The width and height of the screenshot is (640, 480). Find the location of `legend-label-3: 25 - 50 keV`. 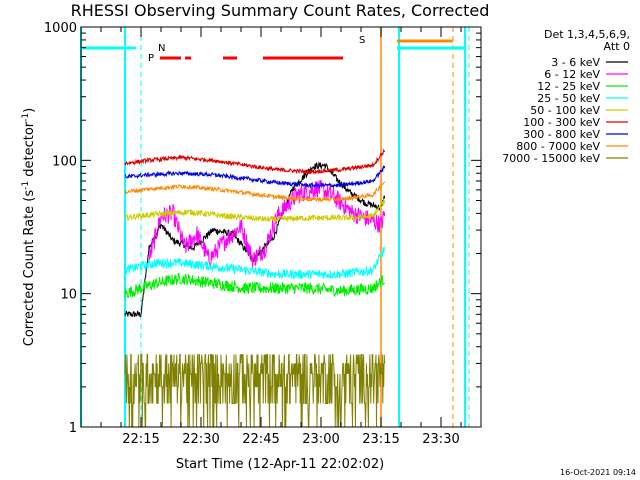

legend-label-3: 25 - 50 keV is located at coordinates (568, 98).